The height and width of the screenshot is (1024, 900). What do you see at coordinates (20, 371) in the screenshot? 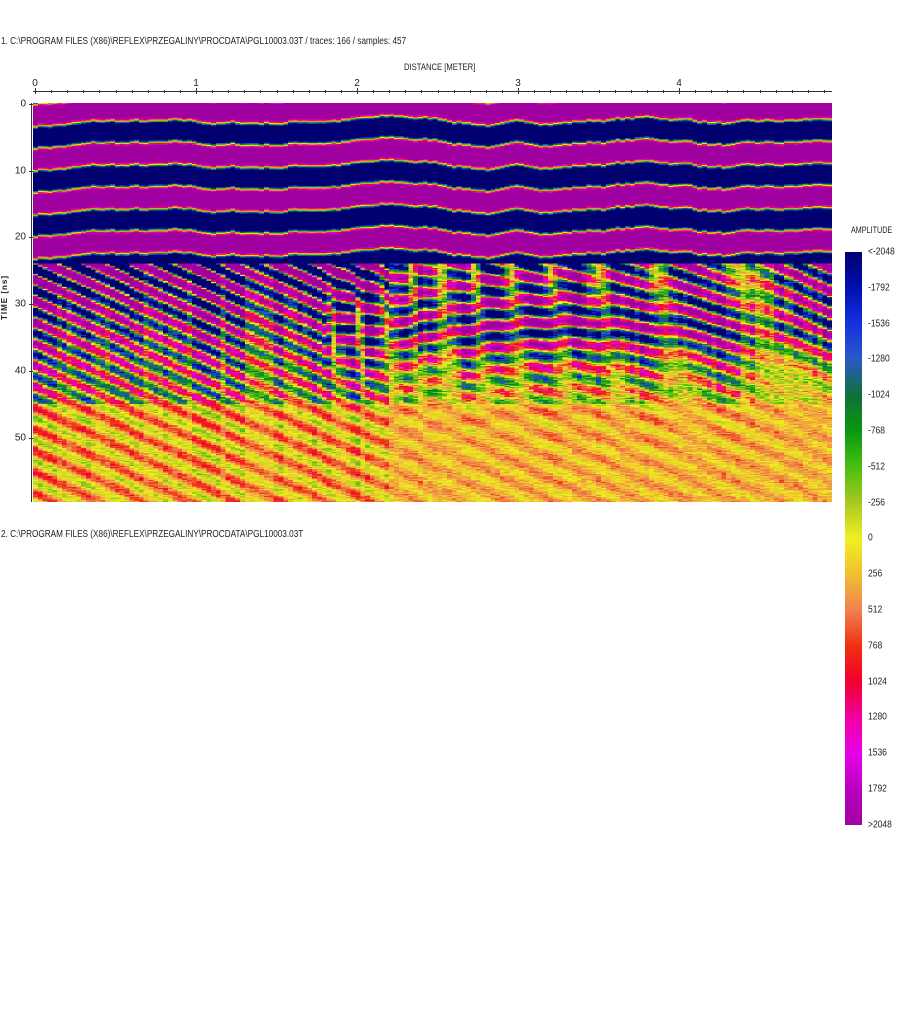
I see `y-tick-label: 40` at bounding box center [20, 371].